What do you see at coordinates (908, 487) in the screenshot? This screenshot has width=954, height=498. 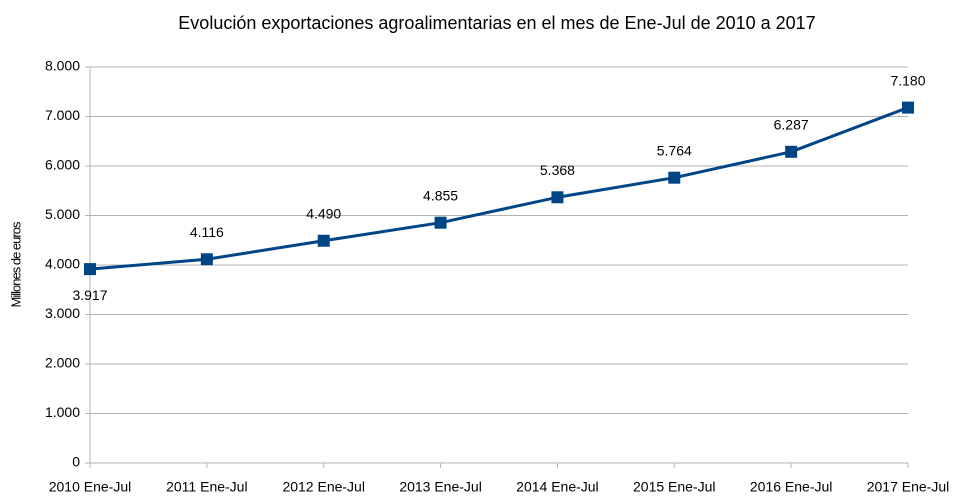 I see `x-tick-label: 2017 Ene-Jul` at bounding box center [908, 487].